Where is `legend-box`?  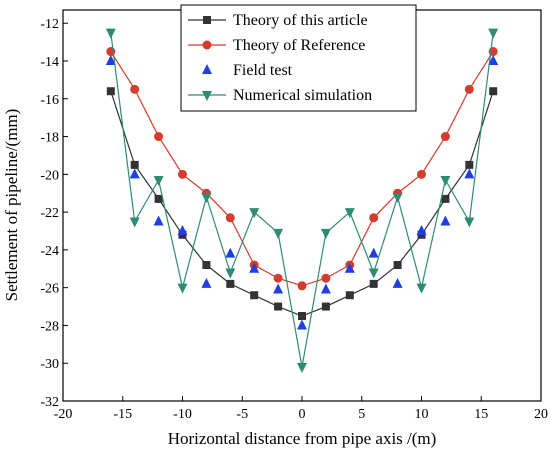 legend-box is located at coordinates (298, 58).